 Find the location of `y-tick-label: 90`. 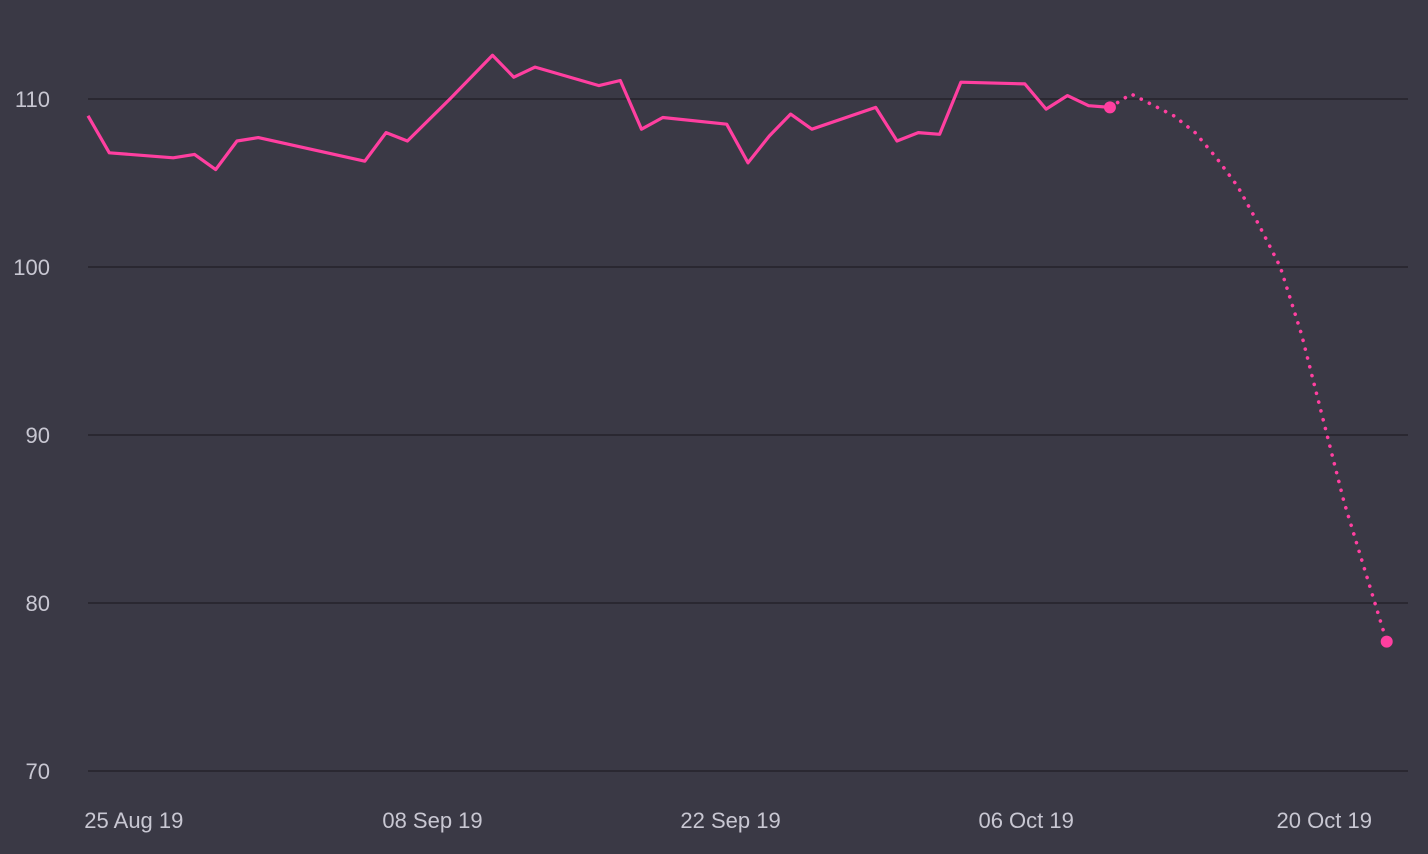

y-tick-label: 90 is located at coordinates (38, 435).